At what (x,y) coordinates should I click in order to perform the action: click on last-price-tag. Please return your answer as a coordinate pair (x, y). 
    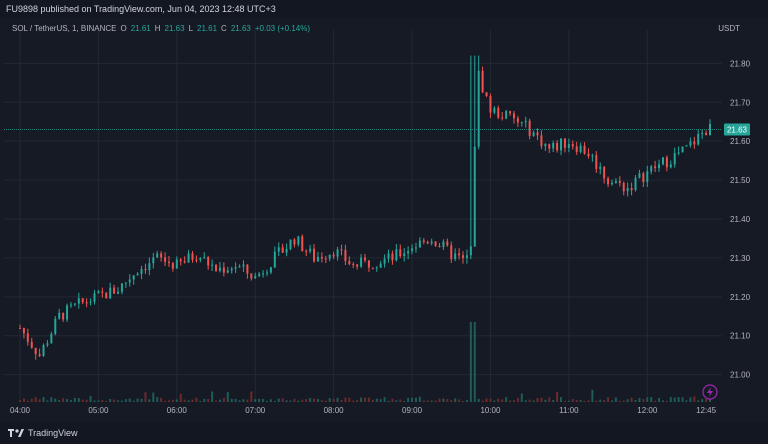
    Looking at the image, I should click on (737, 129).